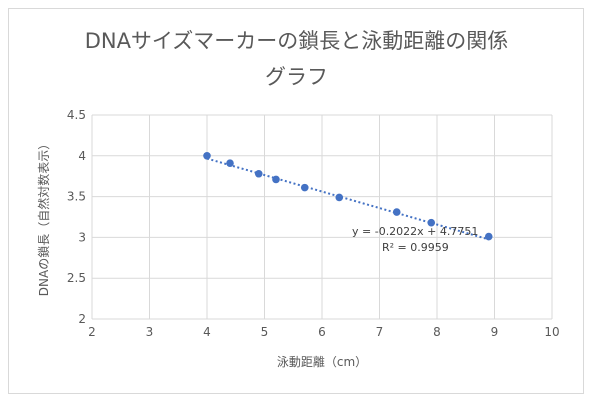 This screenshot has width=593, height=403. Describe the element at coordinates (82, 237) in the screenshot. I see `y-tick-label: 3` at that location.